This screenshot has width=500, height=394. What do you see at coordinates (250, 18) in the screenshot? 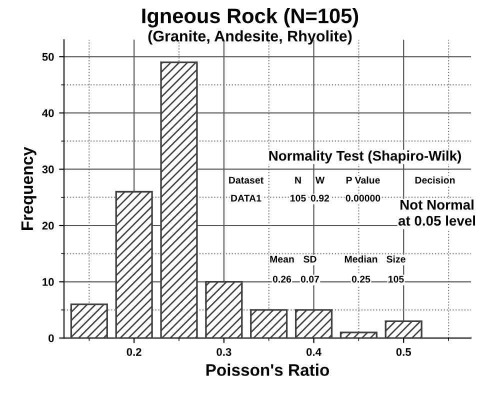
I see `chart-title: Igneous Rock (N=105)` at bounding box center [250, 18].